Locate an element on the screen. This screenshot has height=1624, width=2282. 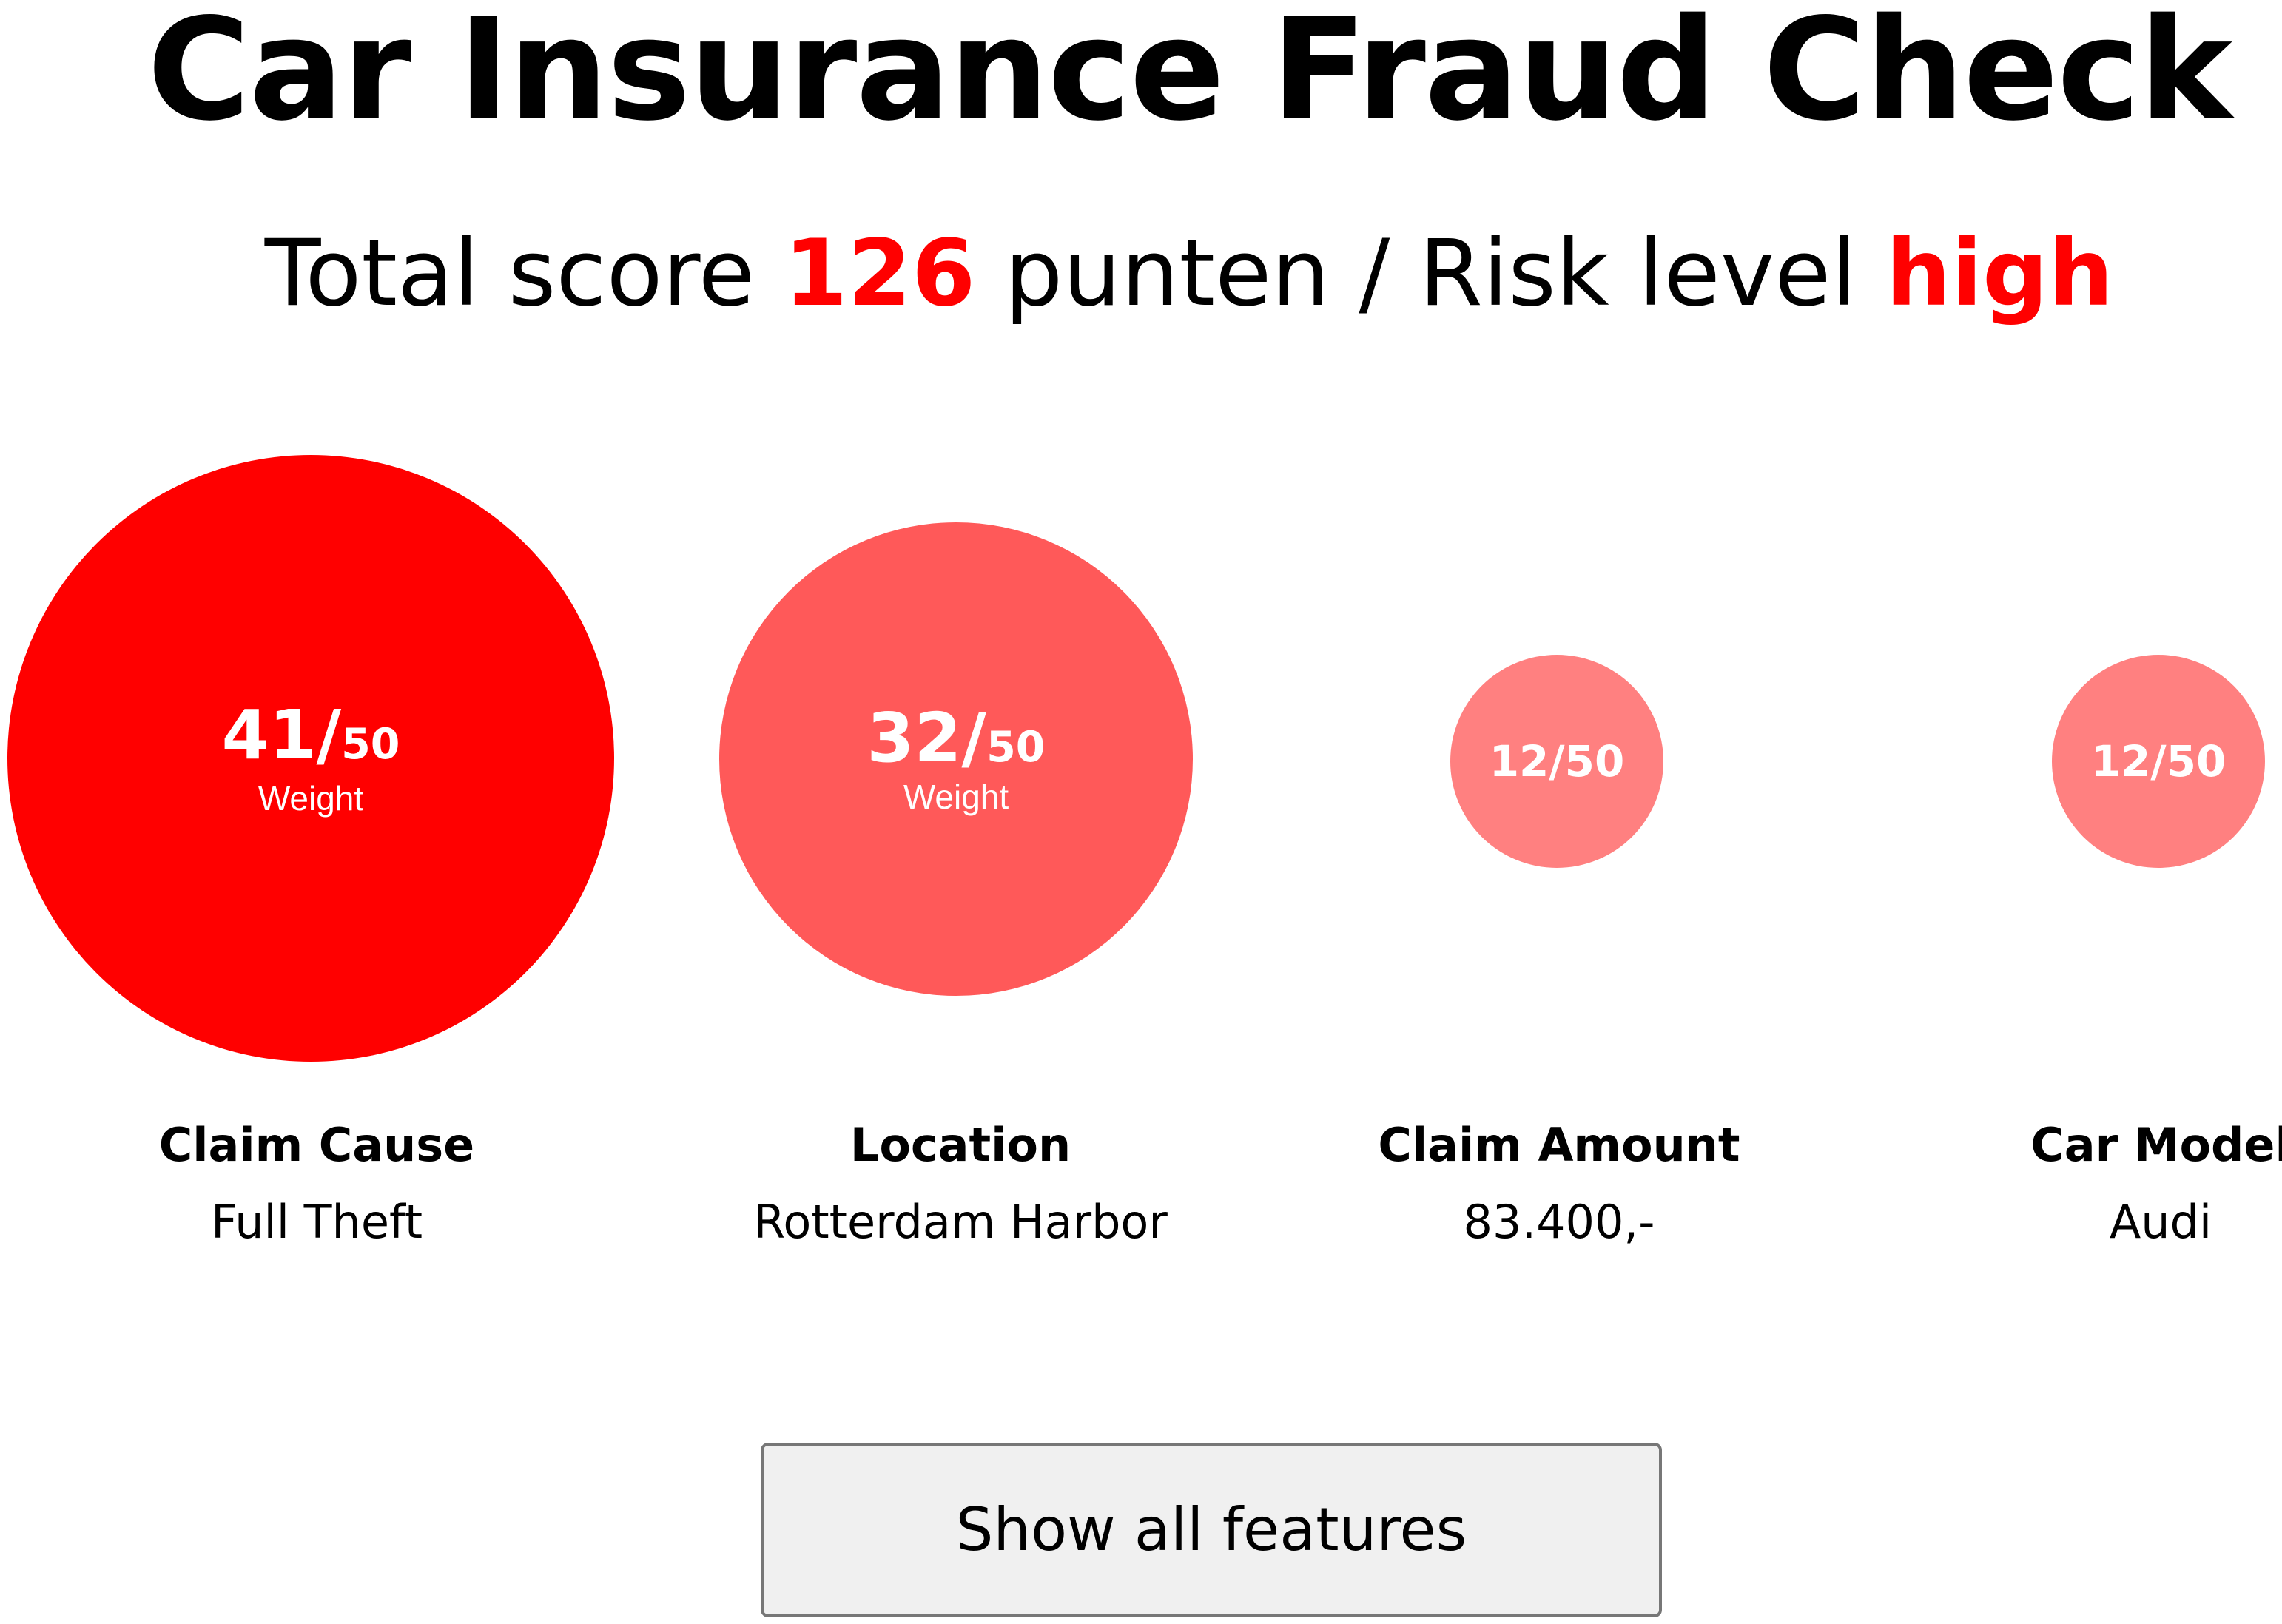
feature-value: 83.400,- is located at coordinates (1559, 1222).